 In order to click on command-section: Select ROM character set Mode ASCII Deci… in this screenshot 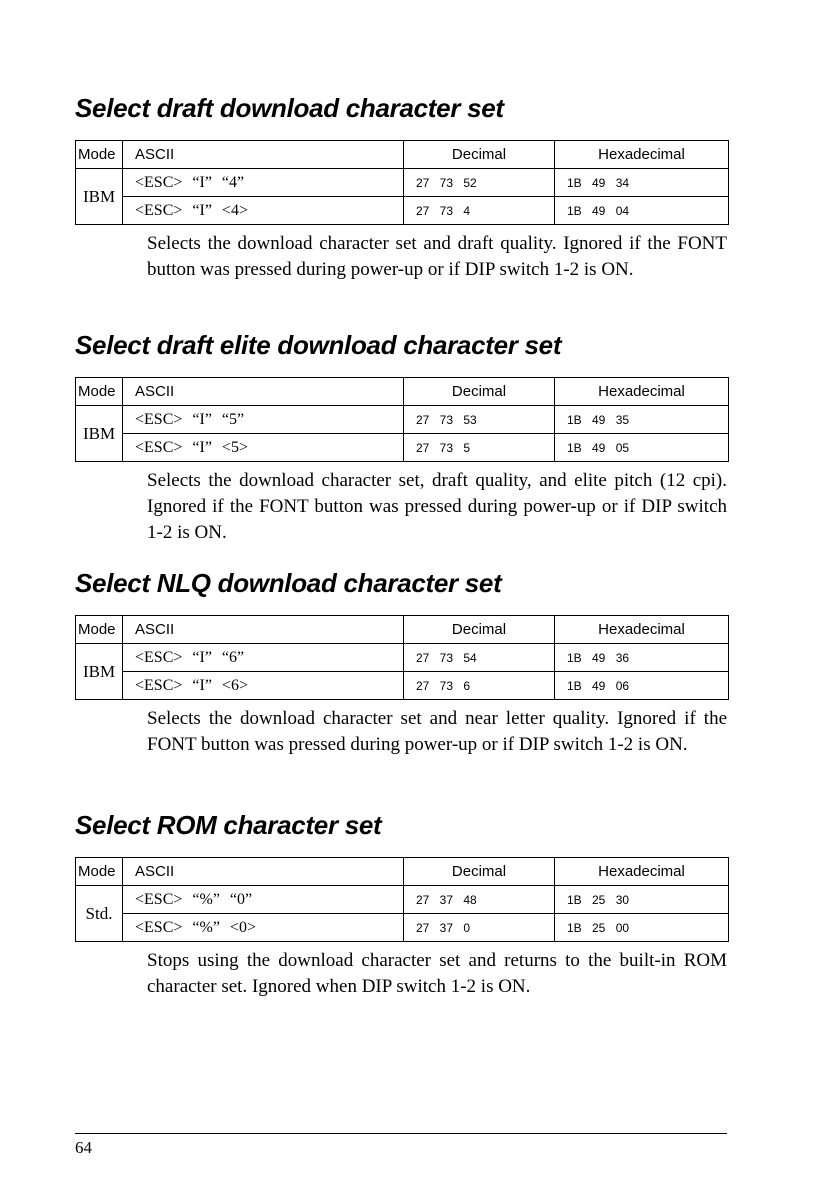, I will do `click(402, 902)`.